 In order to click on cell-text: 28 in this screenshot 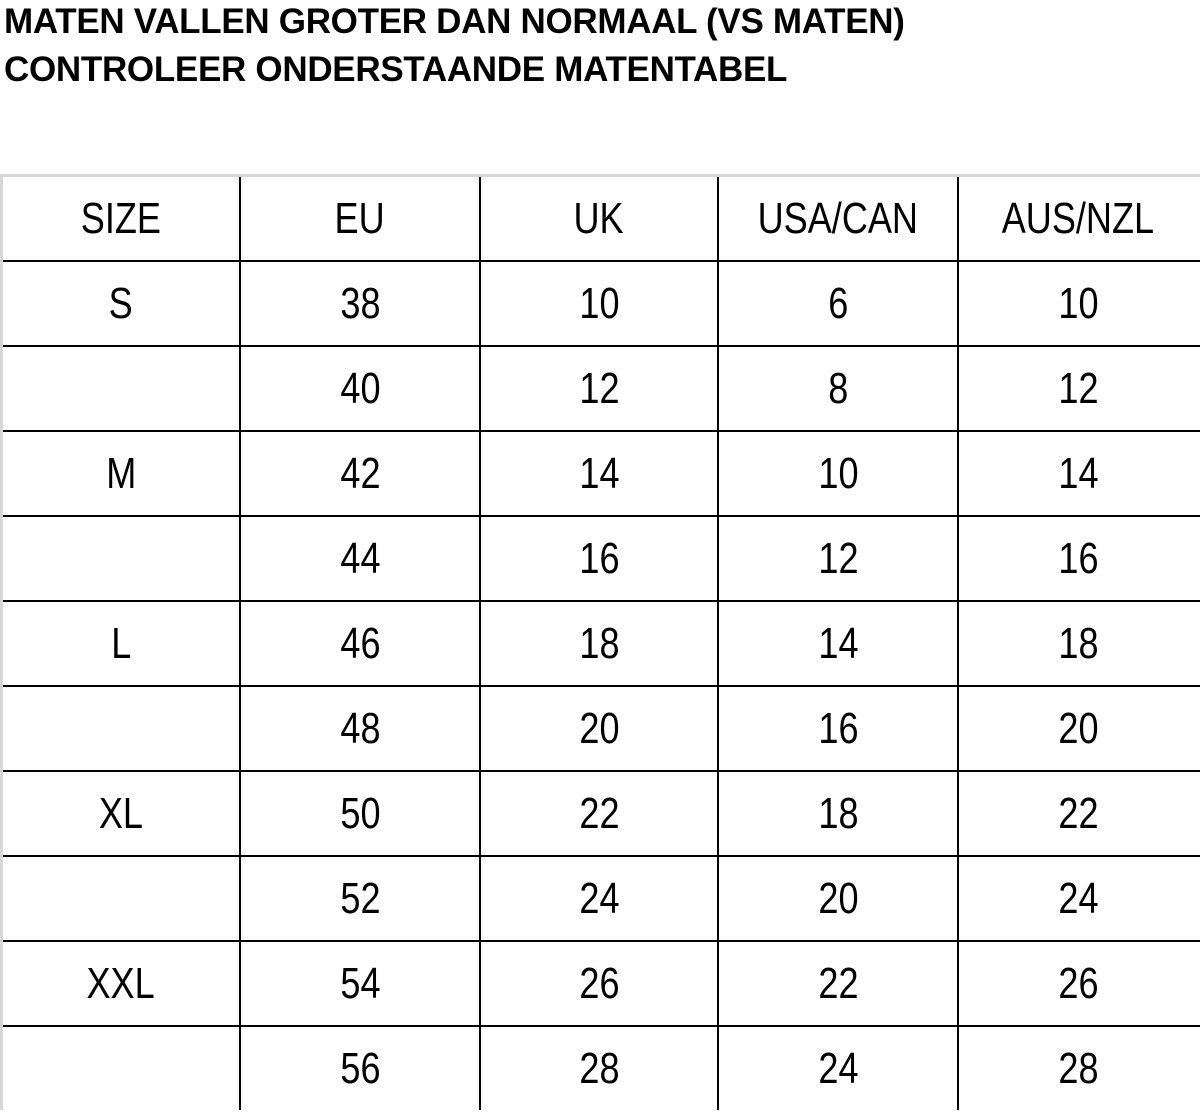, I will do `click(1078, 1068)`.